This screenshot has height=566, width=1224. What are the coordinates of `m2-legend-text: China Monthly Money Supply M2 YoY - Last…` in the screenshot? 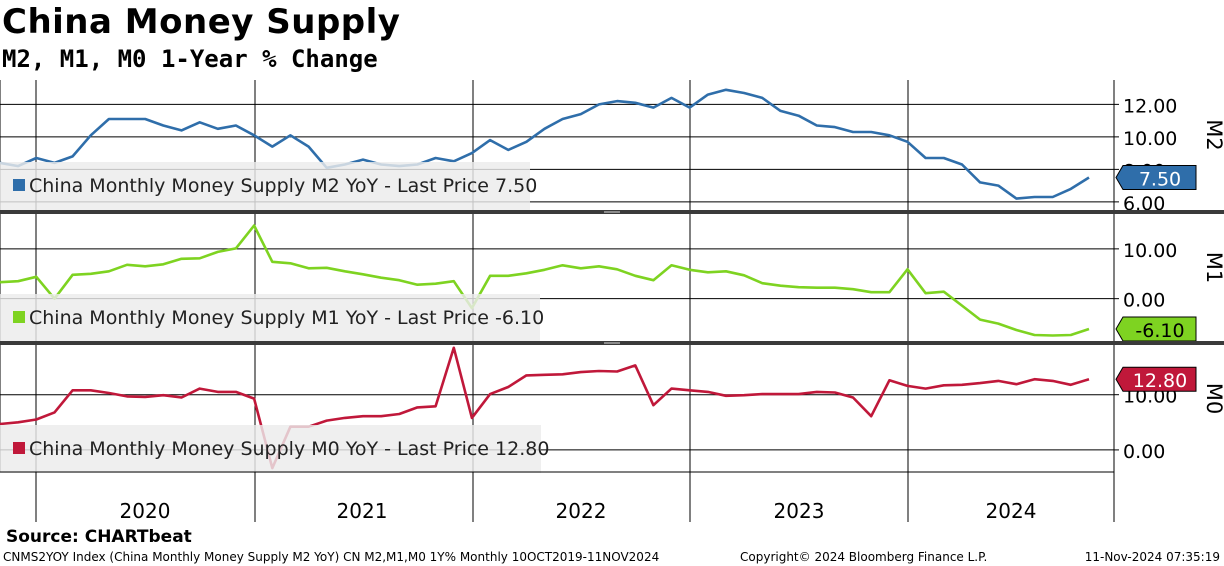 It's located at (283, 186).